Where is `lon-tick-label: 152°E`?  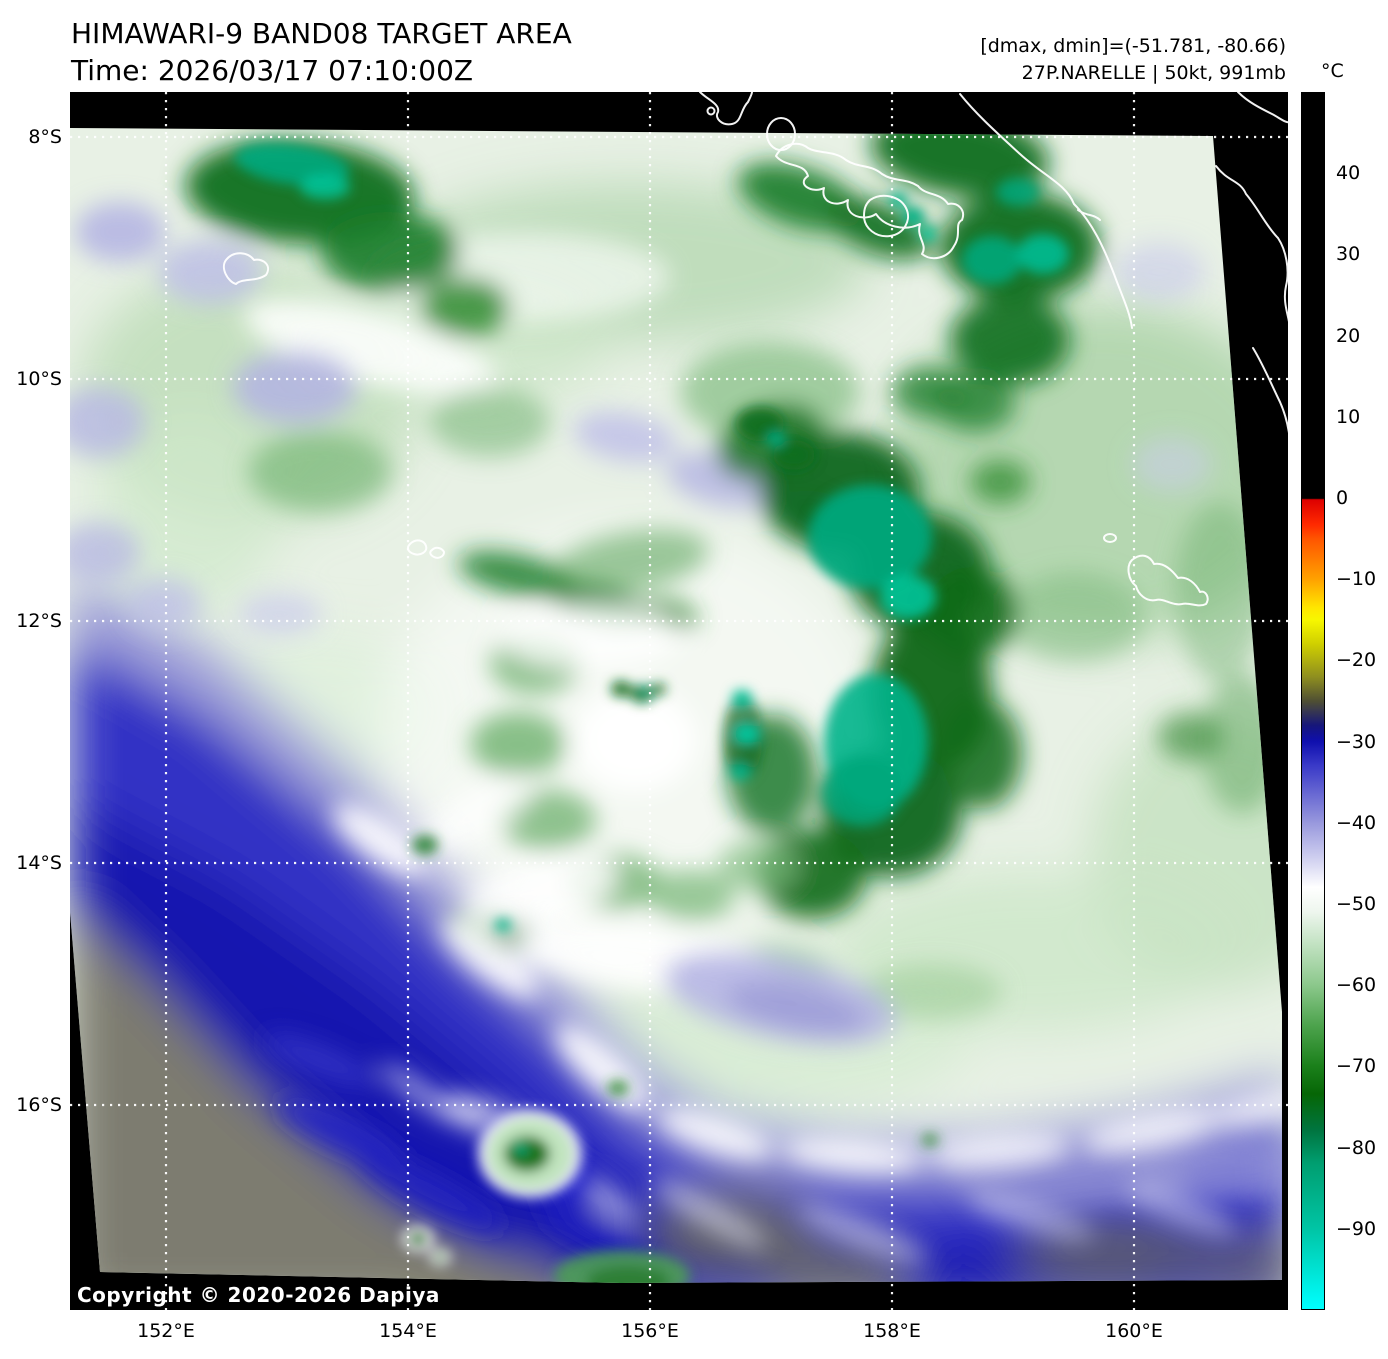 lon-tick-label: 152°E is located at coordinates (166, 1331).